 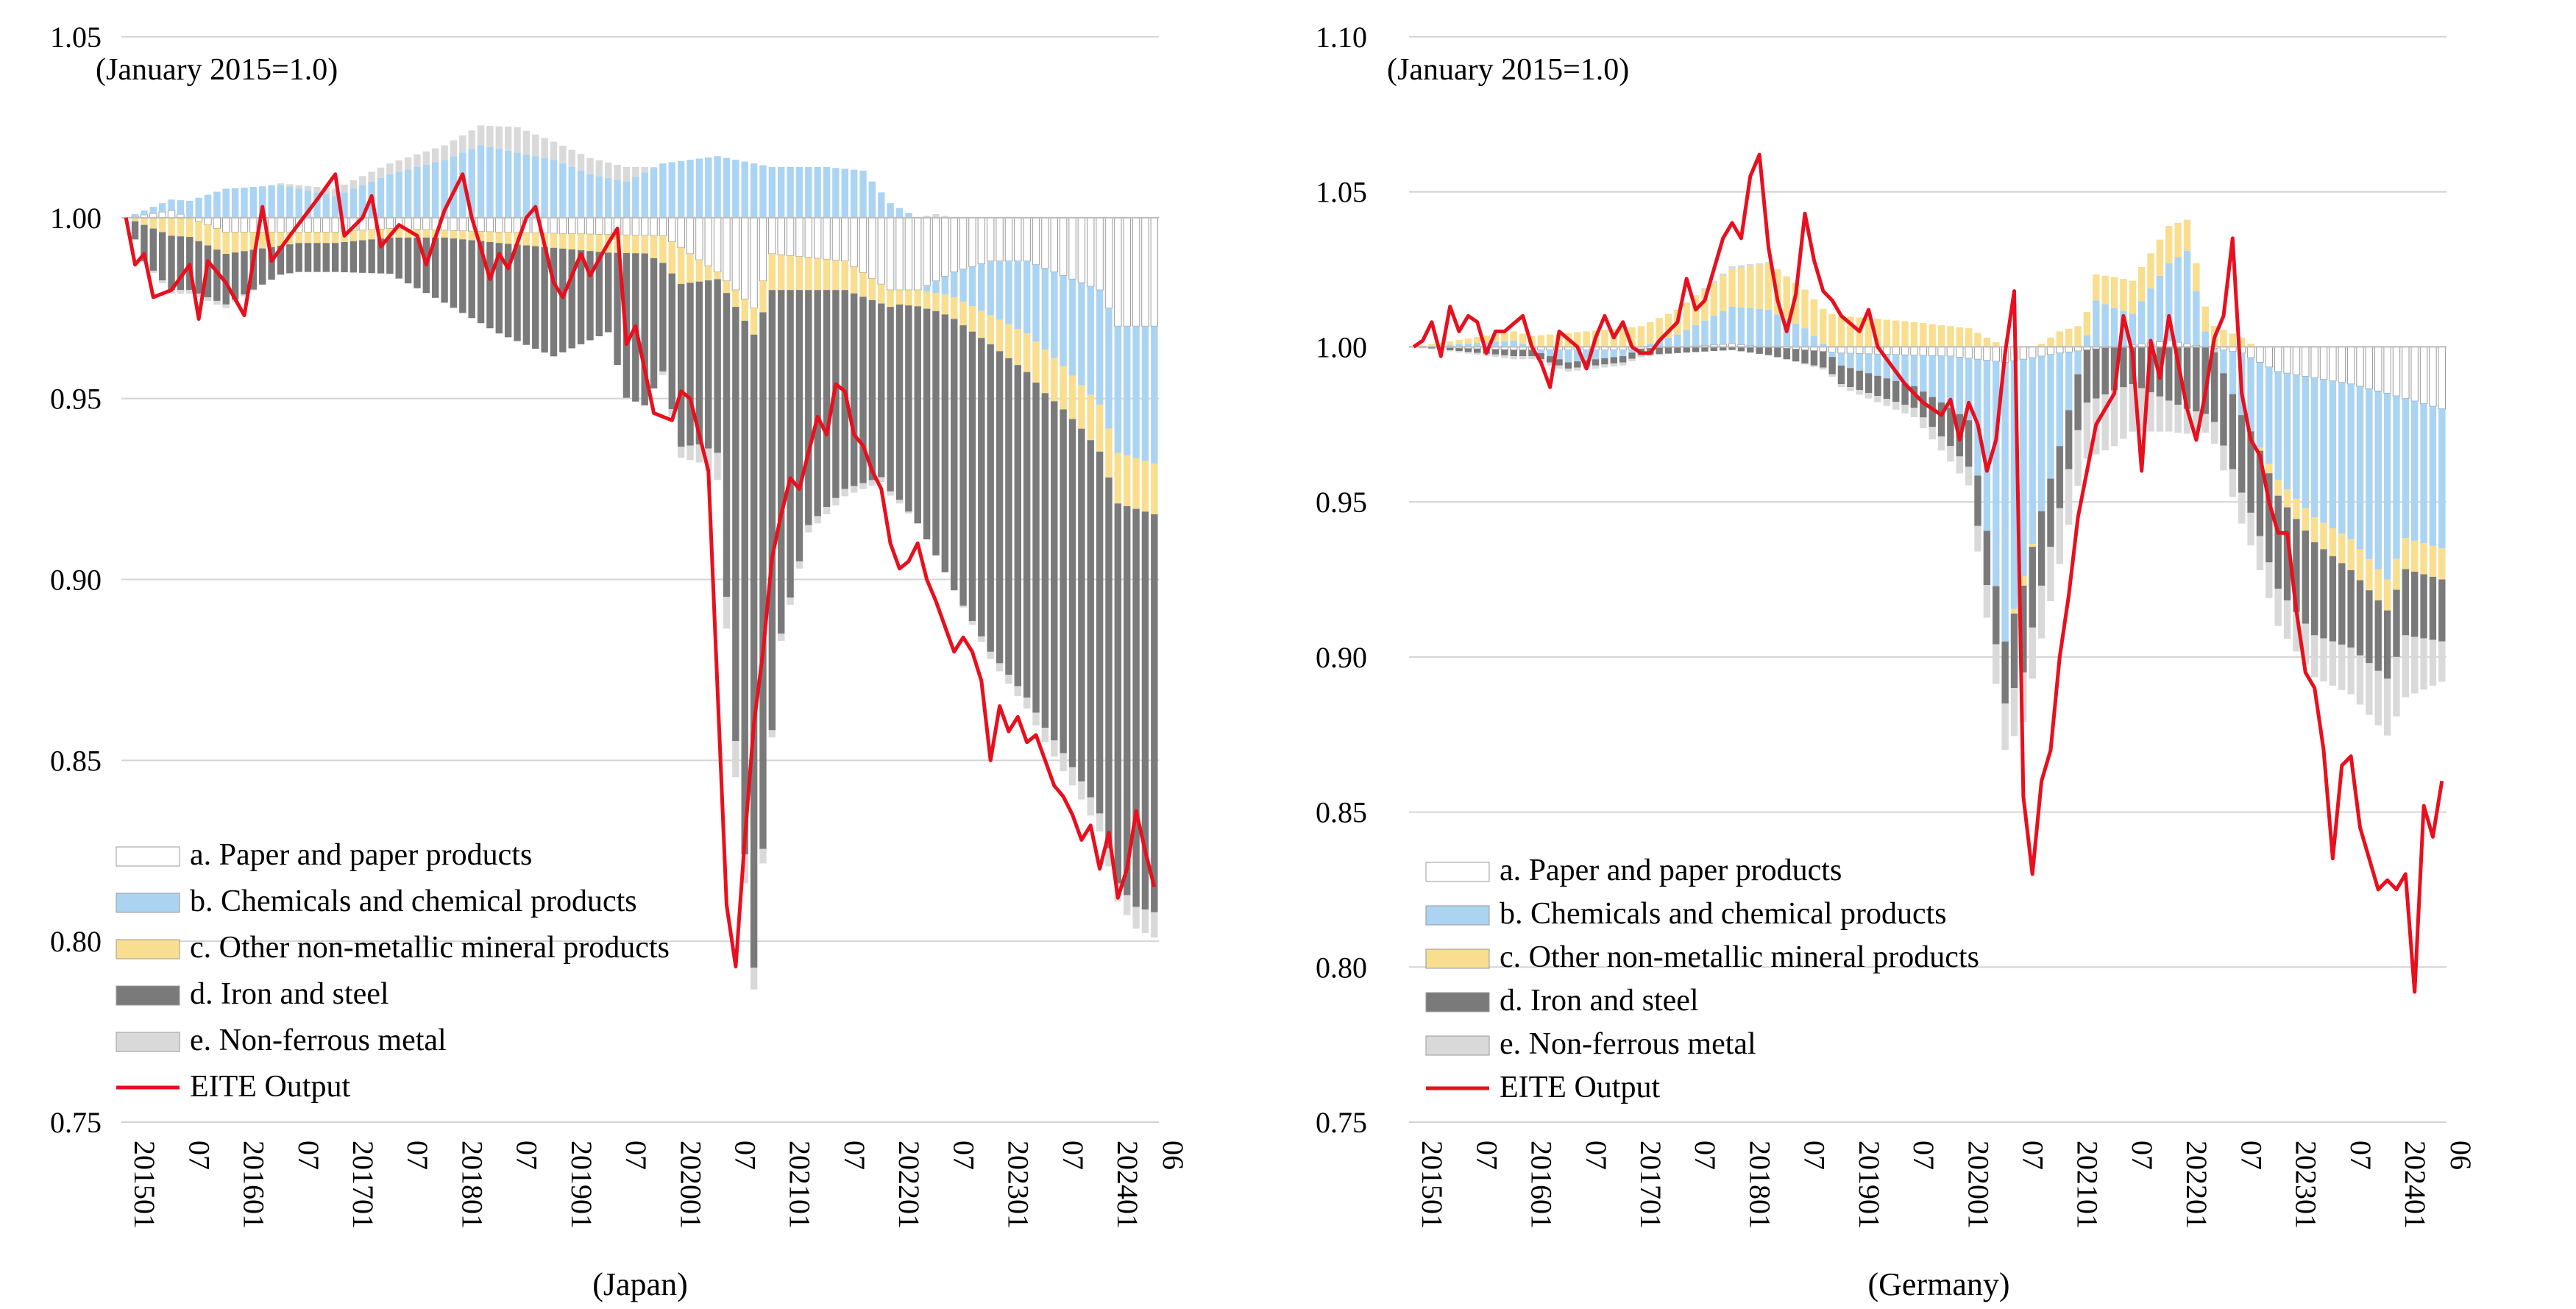 What do you see at coordinates (76, 941) in the screenshot?
I see `y-tick-label: 0.80` at bounding box center [76, 941].